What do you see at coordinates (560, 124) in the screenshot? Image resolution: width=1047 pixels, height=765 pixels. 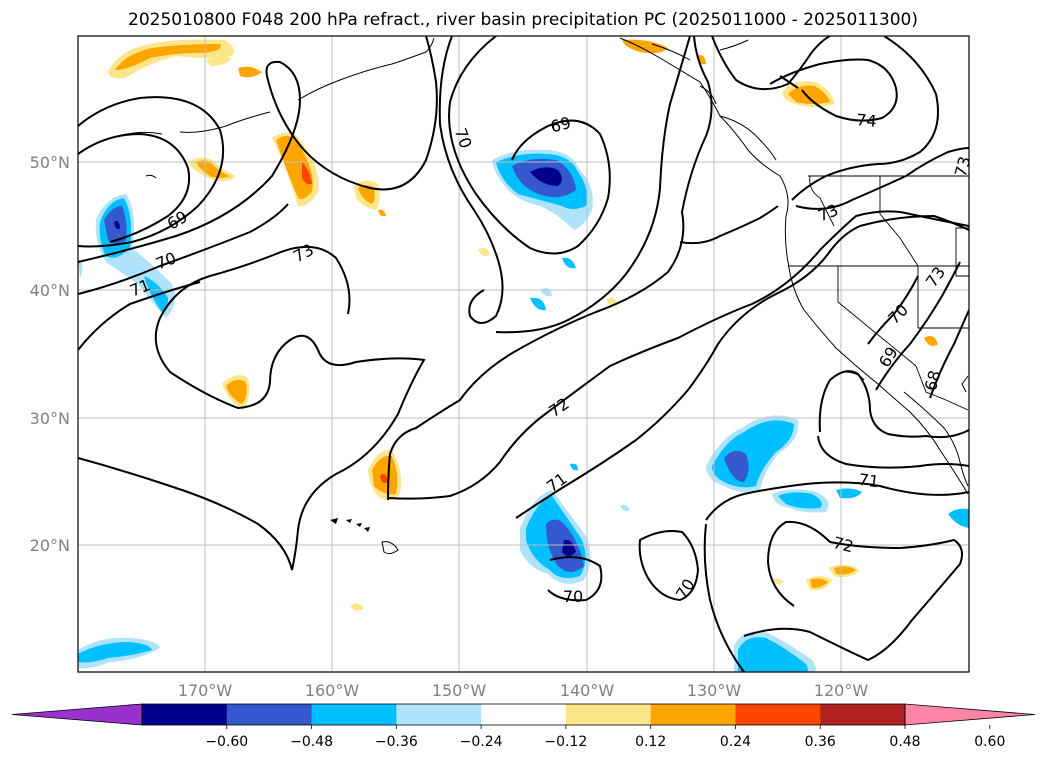 I see `contour-label: 69` at bounding box center [560, 124].